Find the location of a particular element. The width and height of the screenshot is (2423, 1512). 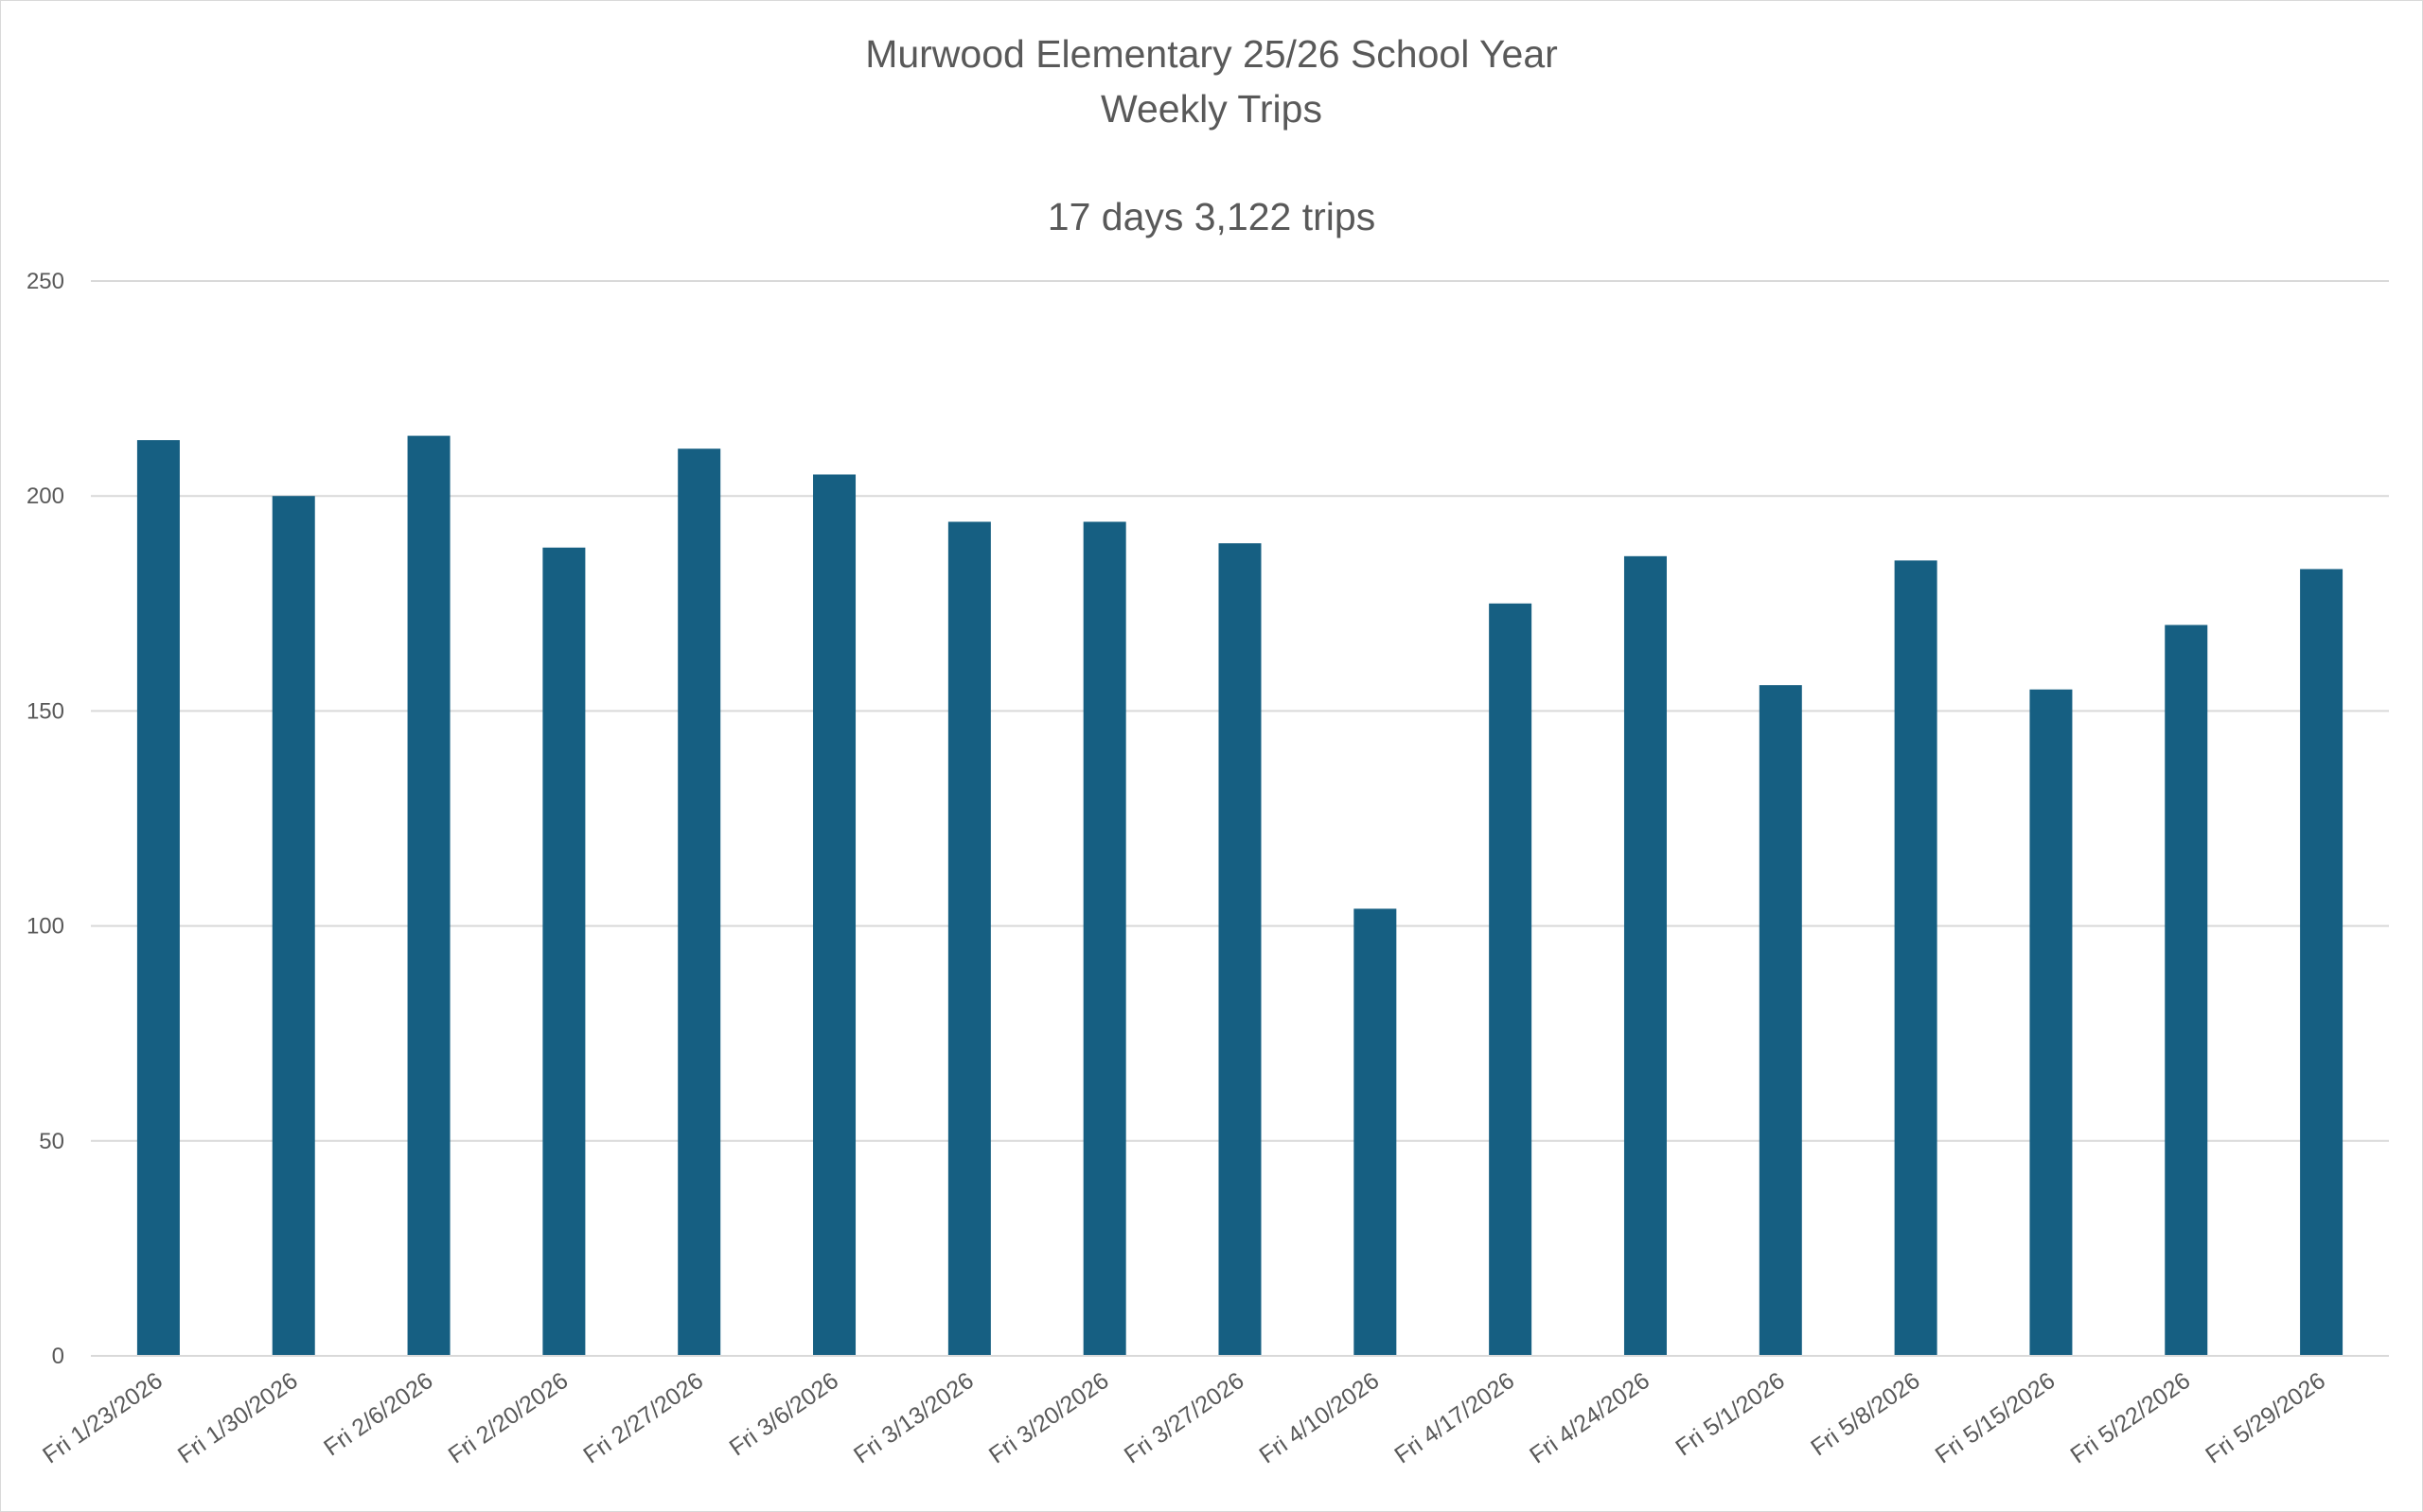

chart-title-line-2: Weekly Trips is located at coordinates (1211, 109).